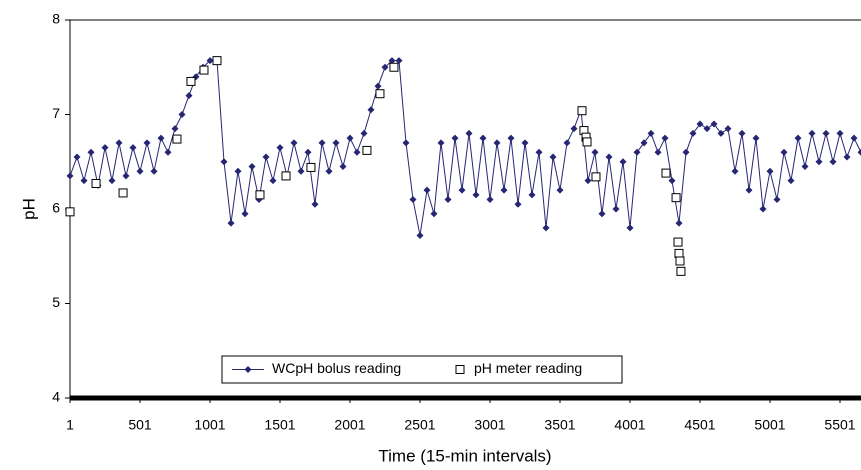 The image size is (861, 470). I want to click on y-tick-label: 8, so click(56, 19).